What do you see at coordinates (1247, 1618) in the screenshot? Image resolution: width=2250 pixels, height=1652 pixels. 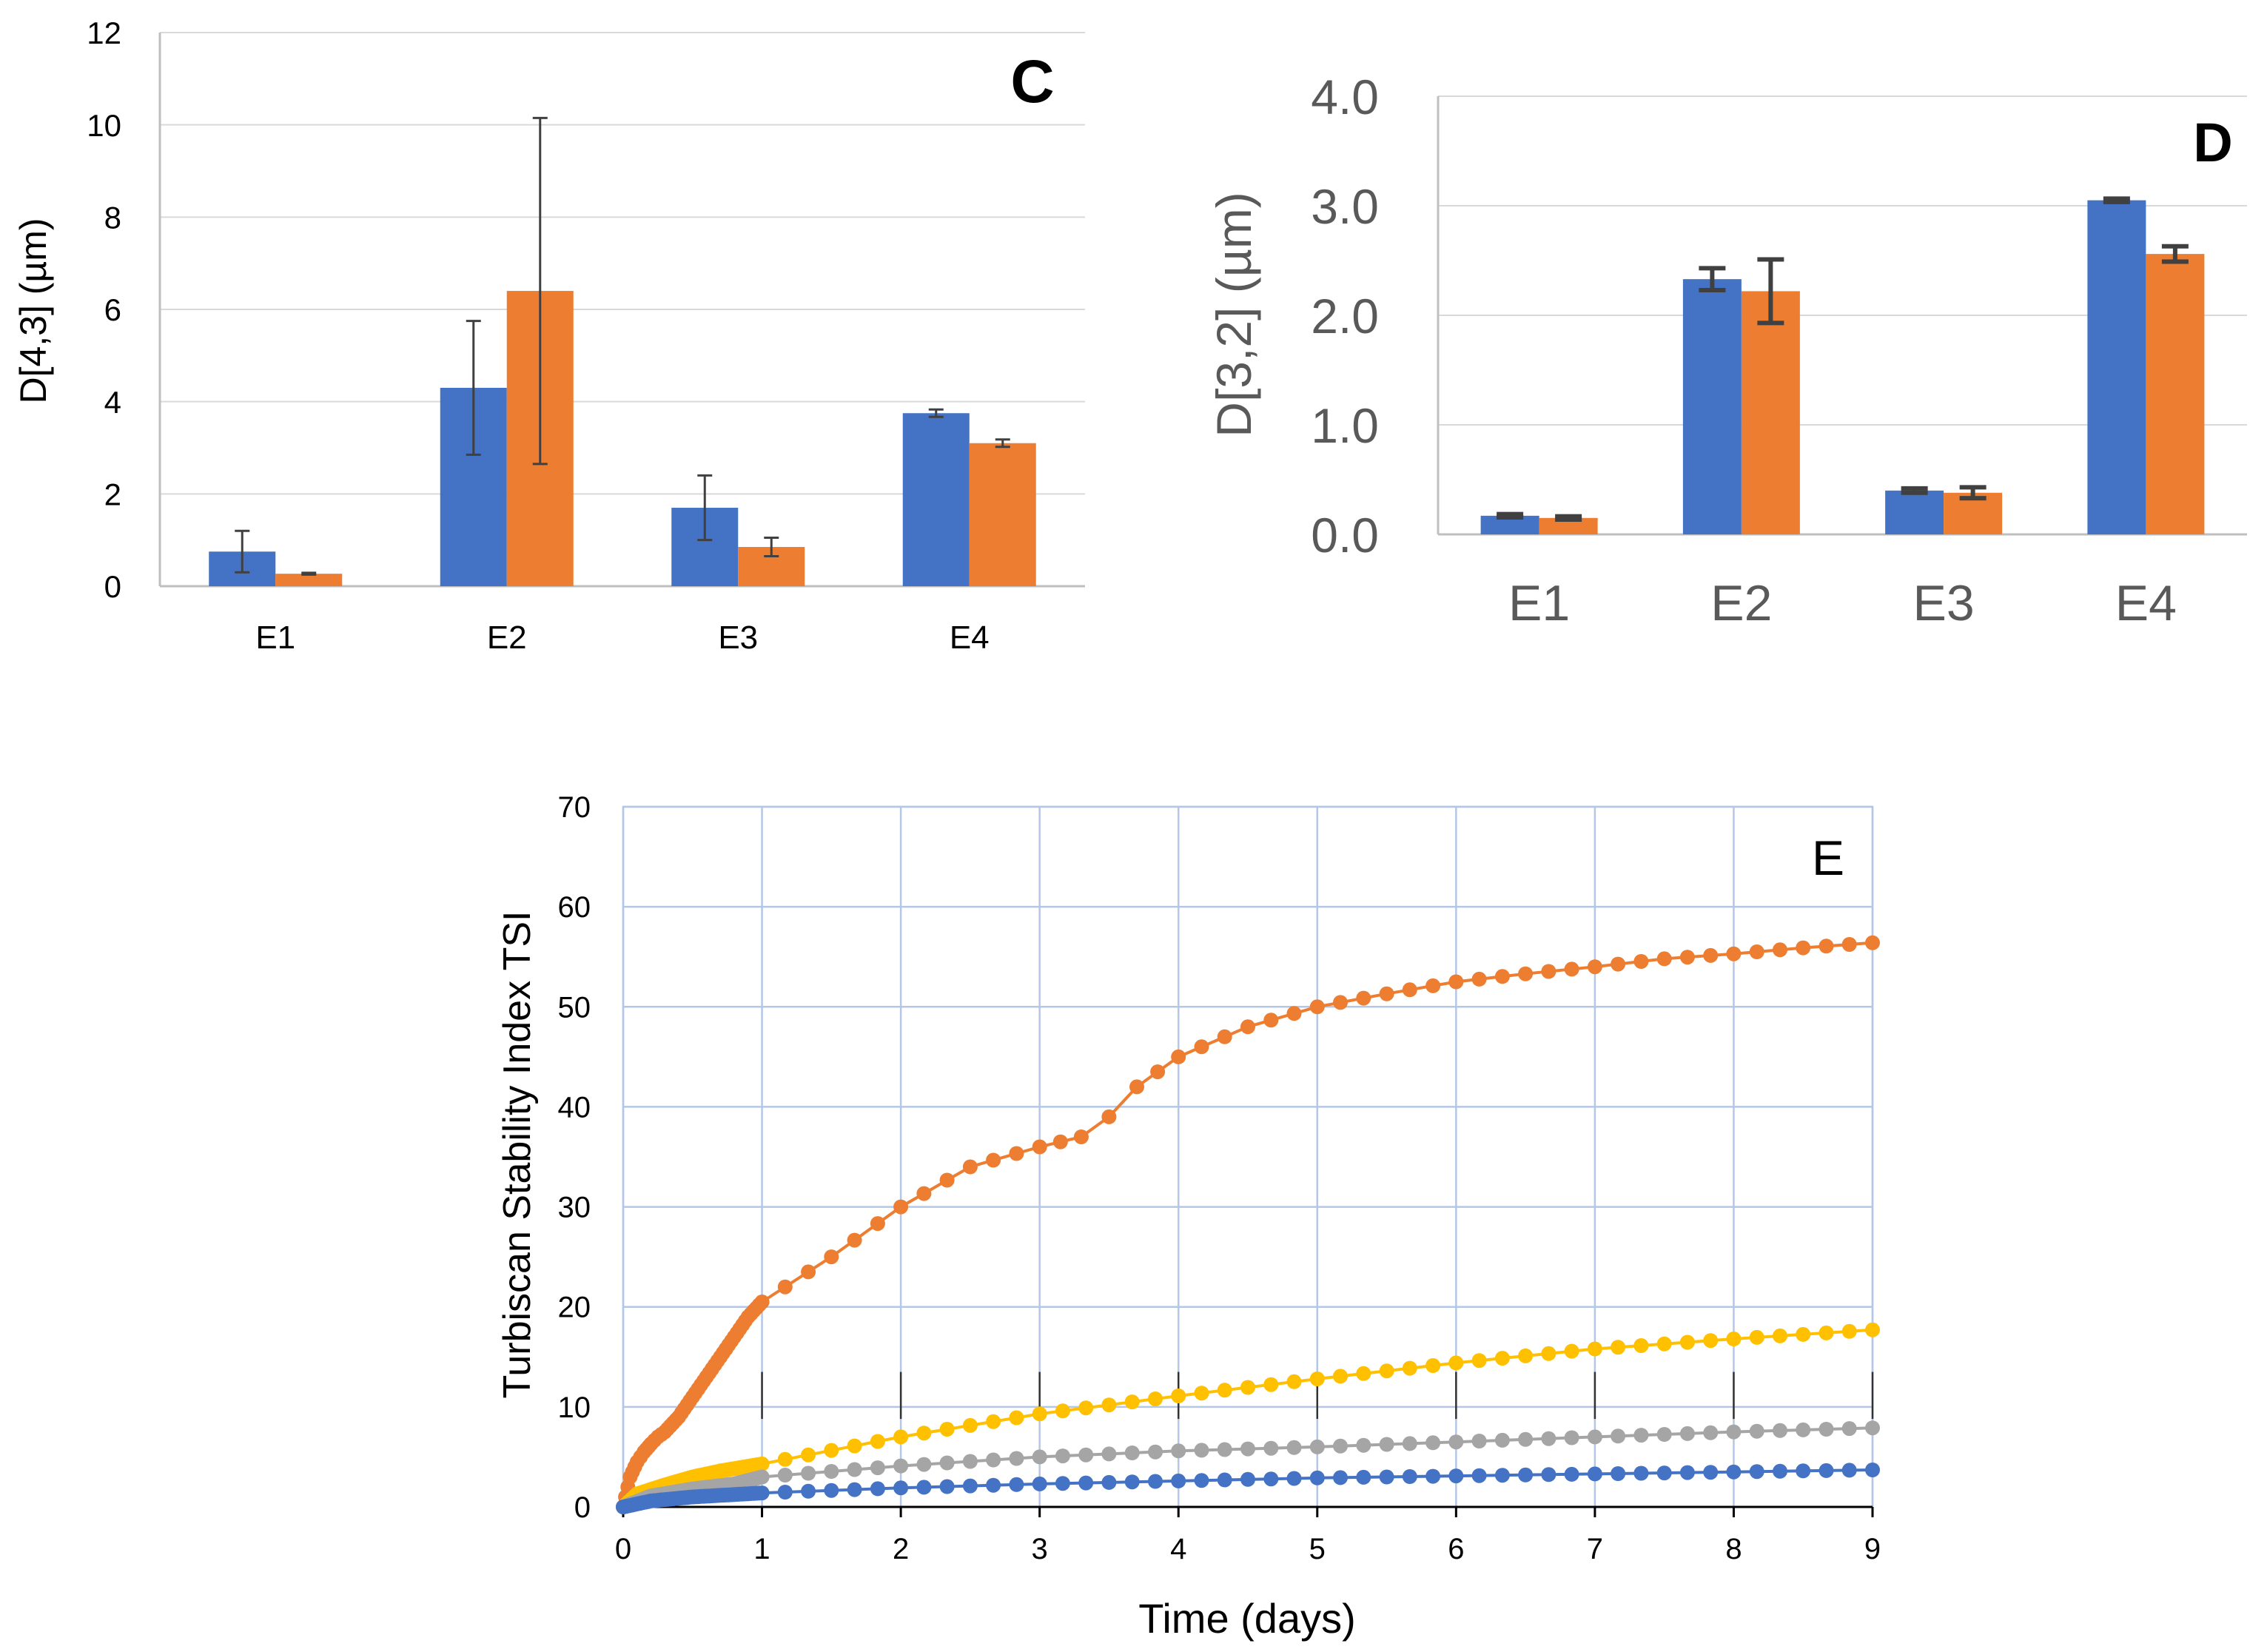 I see `panel-e-xlabel: Time (days)` at bounding box center [1247, 1618].